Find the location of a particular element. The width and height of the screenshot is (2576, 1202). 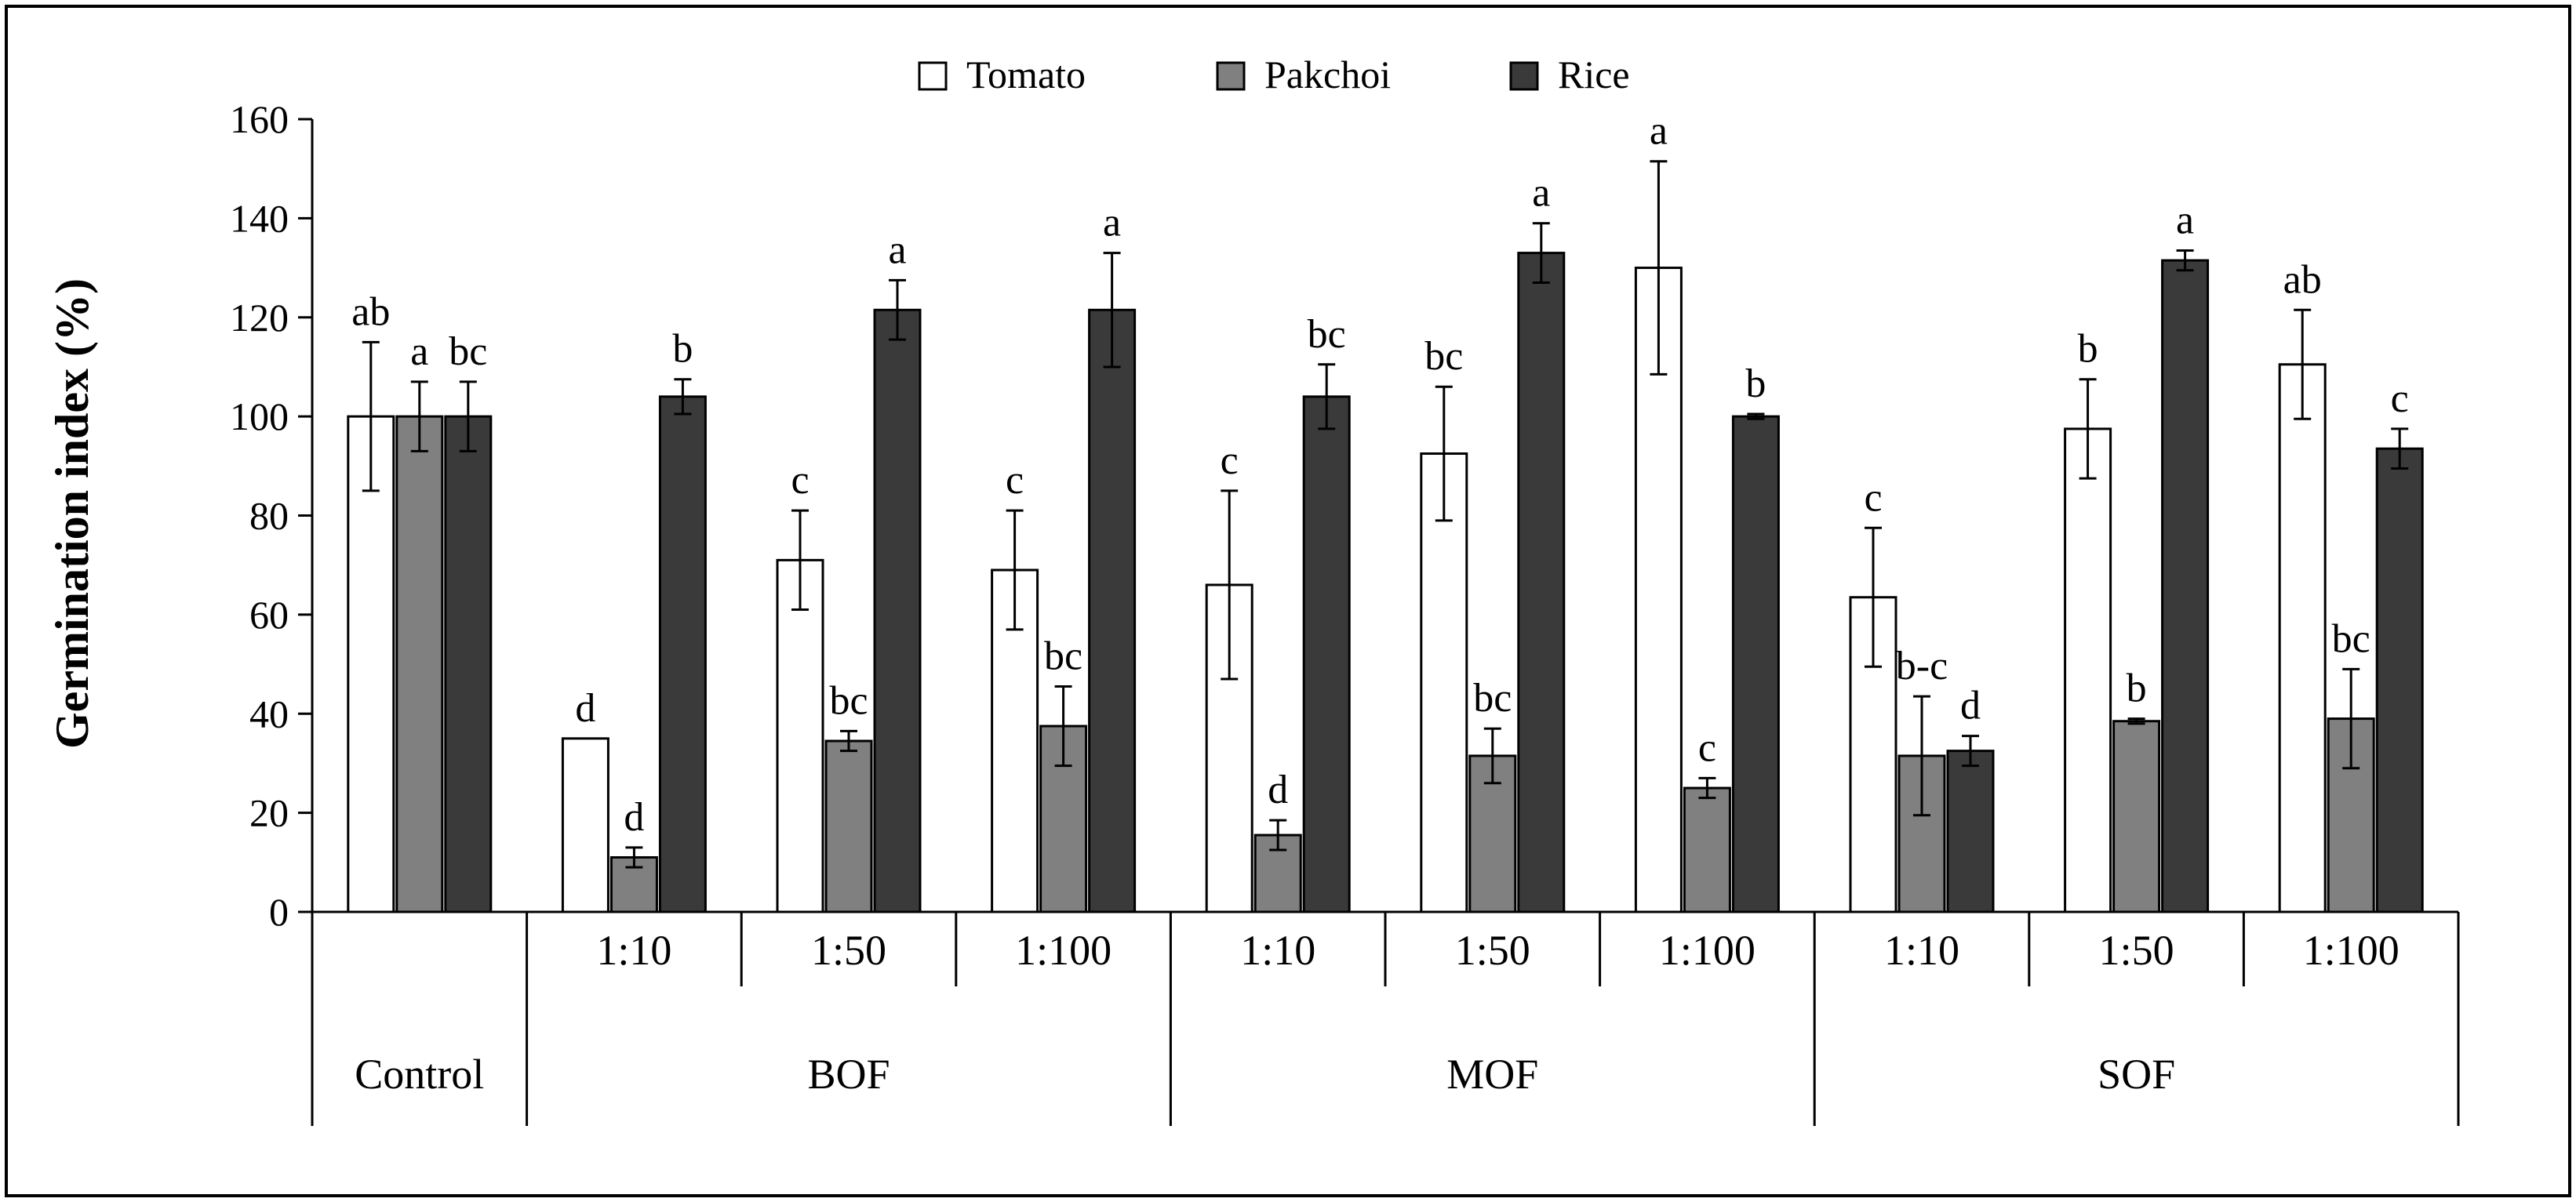

legend-swatch-tomato is located at coordinates (933, 76).